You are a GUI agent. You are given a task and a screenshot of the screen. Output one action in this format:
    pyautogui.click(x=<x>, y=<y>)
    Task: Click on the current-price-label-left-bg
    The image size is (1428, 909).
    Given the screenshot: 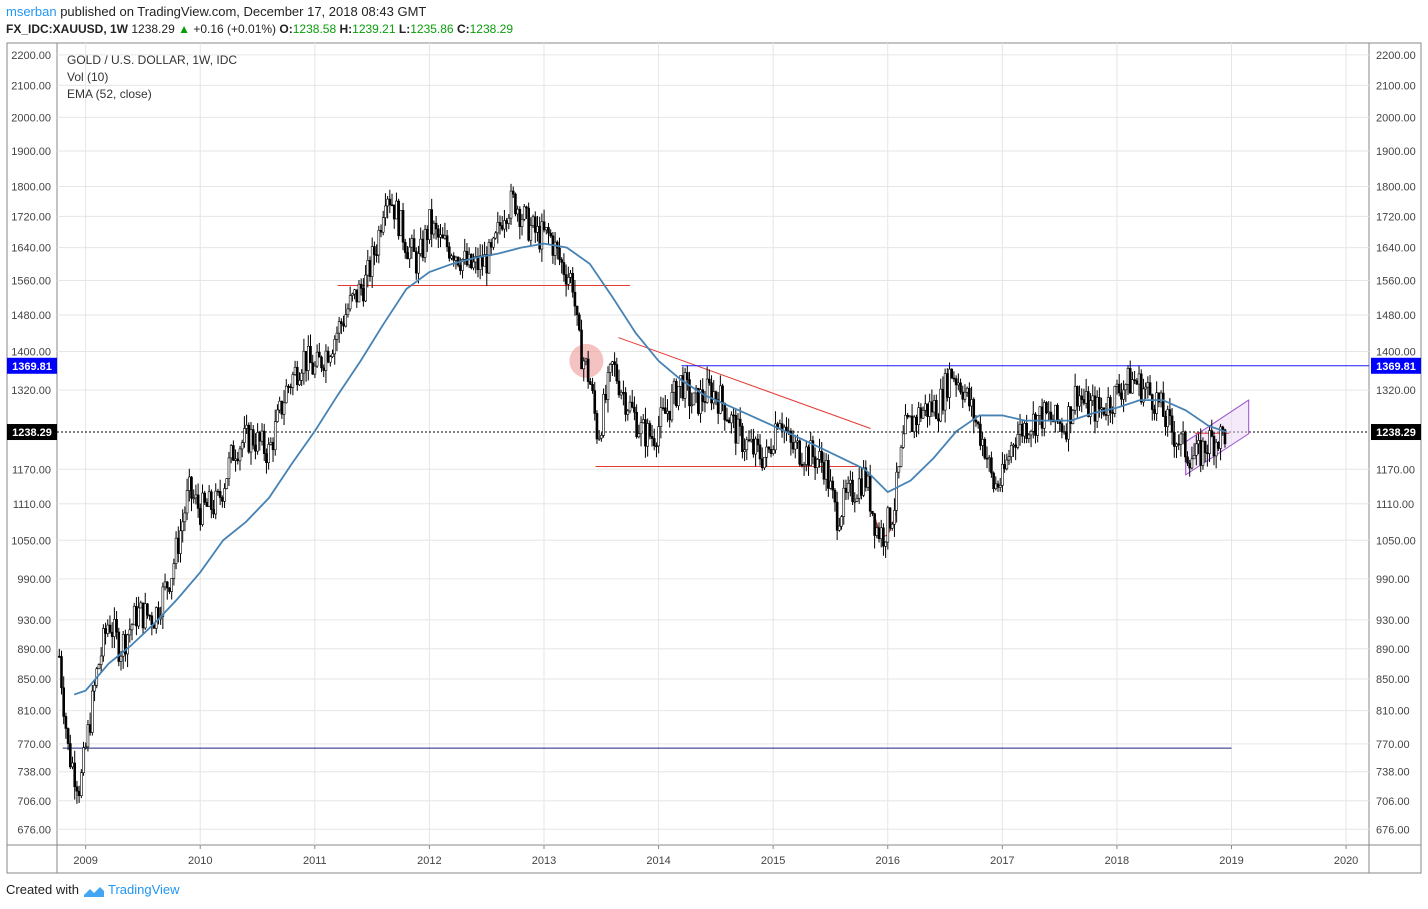 What is the action you would take?
    pyautogui.click(x=32, y=432)
    